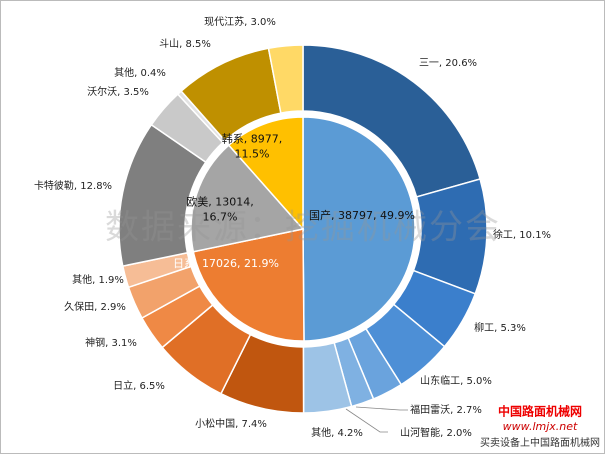 This screenshot has width=605, height=458. I want to click on logo-url: www.lmjx.net, so click(540, 426).